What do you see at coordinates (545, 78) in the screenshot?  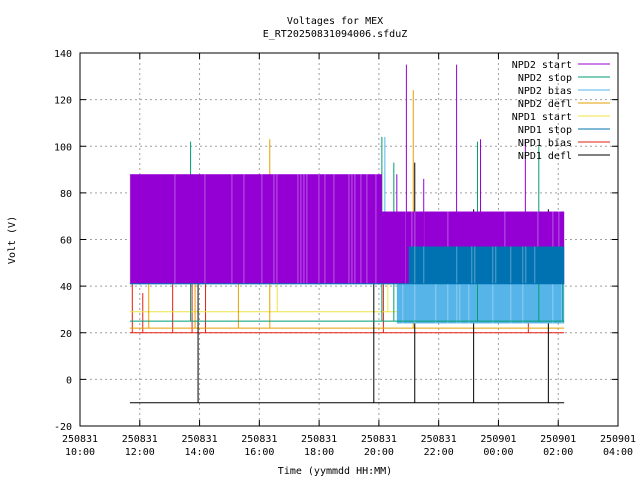 I see `legend-label: NPD2 stop` at bounding box center [545, 78].